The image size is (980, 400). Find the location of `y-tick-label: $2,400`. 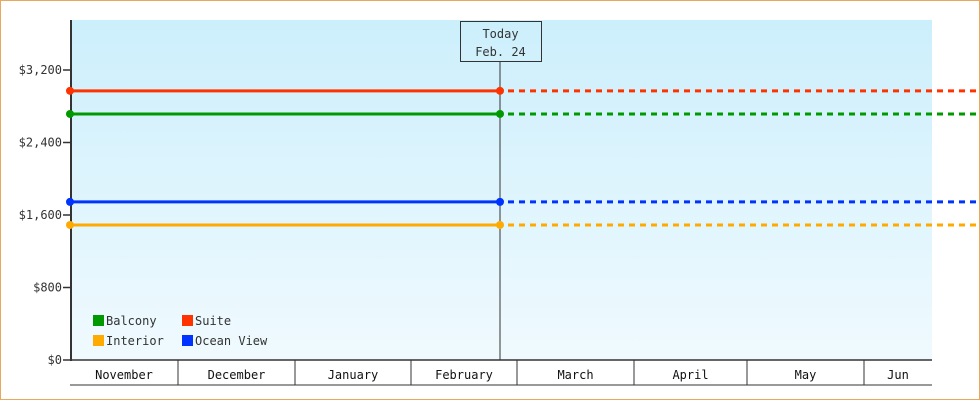

y-tick-label: $2,400 is located at coordinates (40, 143).